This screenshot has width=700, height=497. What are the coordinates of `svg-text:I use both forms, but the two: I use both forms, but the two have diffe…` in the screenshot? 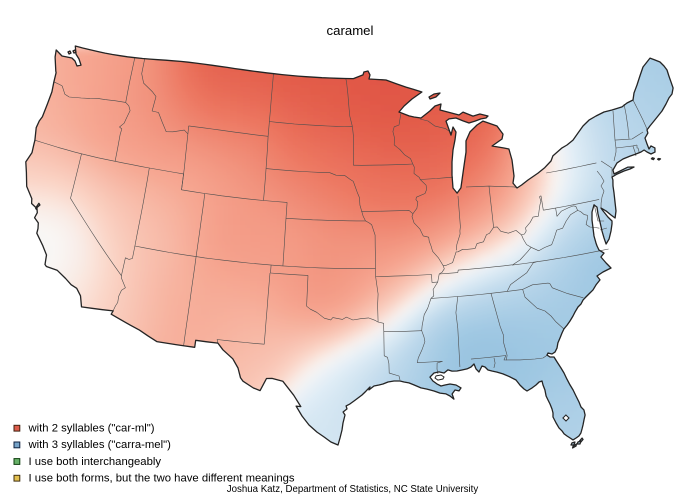 It's located at (162, 479).